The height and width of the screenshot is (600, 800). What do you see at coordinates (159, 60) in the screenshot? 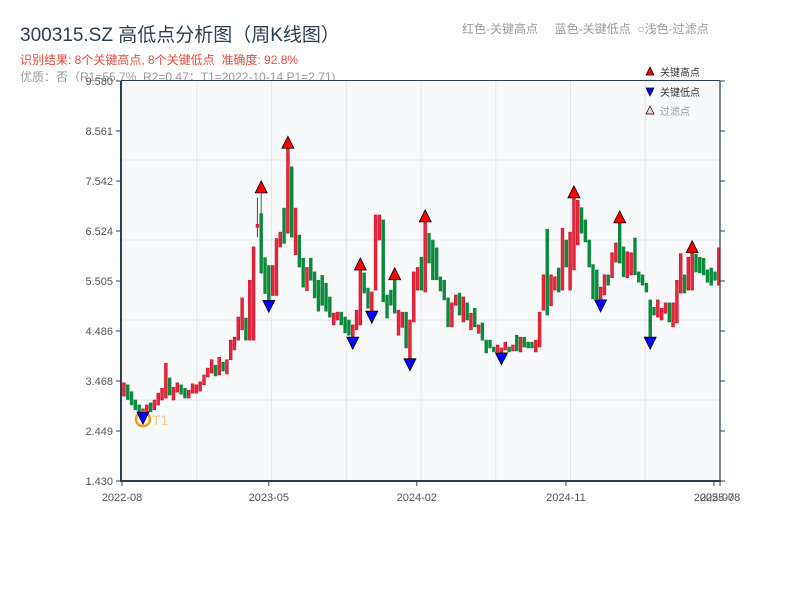
I see `recognition-result-text: 识别结果: 8个关键高点, 8个关键低点 准确度: 92.8%` at bounding box center [159, 60].